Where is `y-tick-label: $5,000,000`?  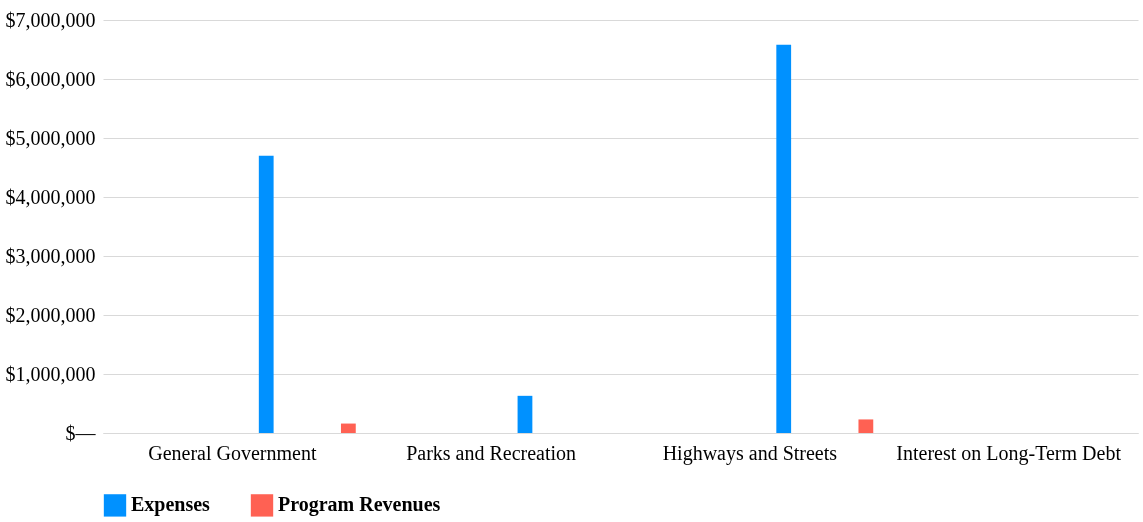
y-tick-label: $5,000,000 is located at coordinates (50, 137).